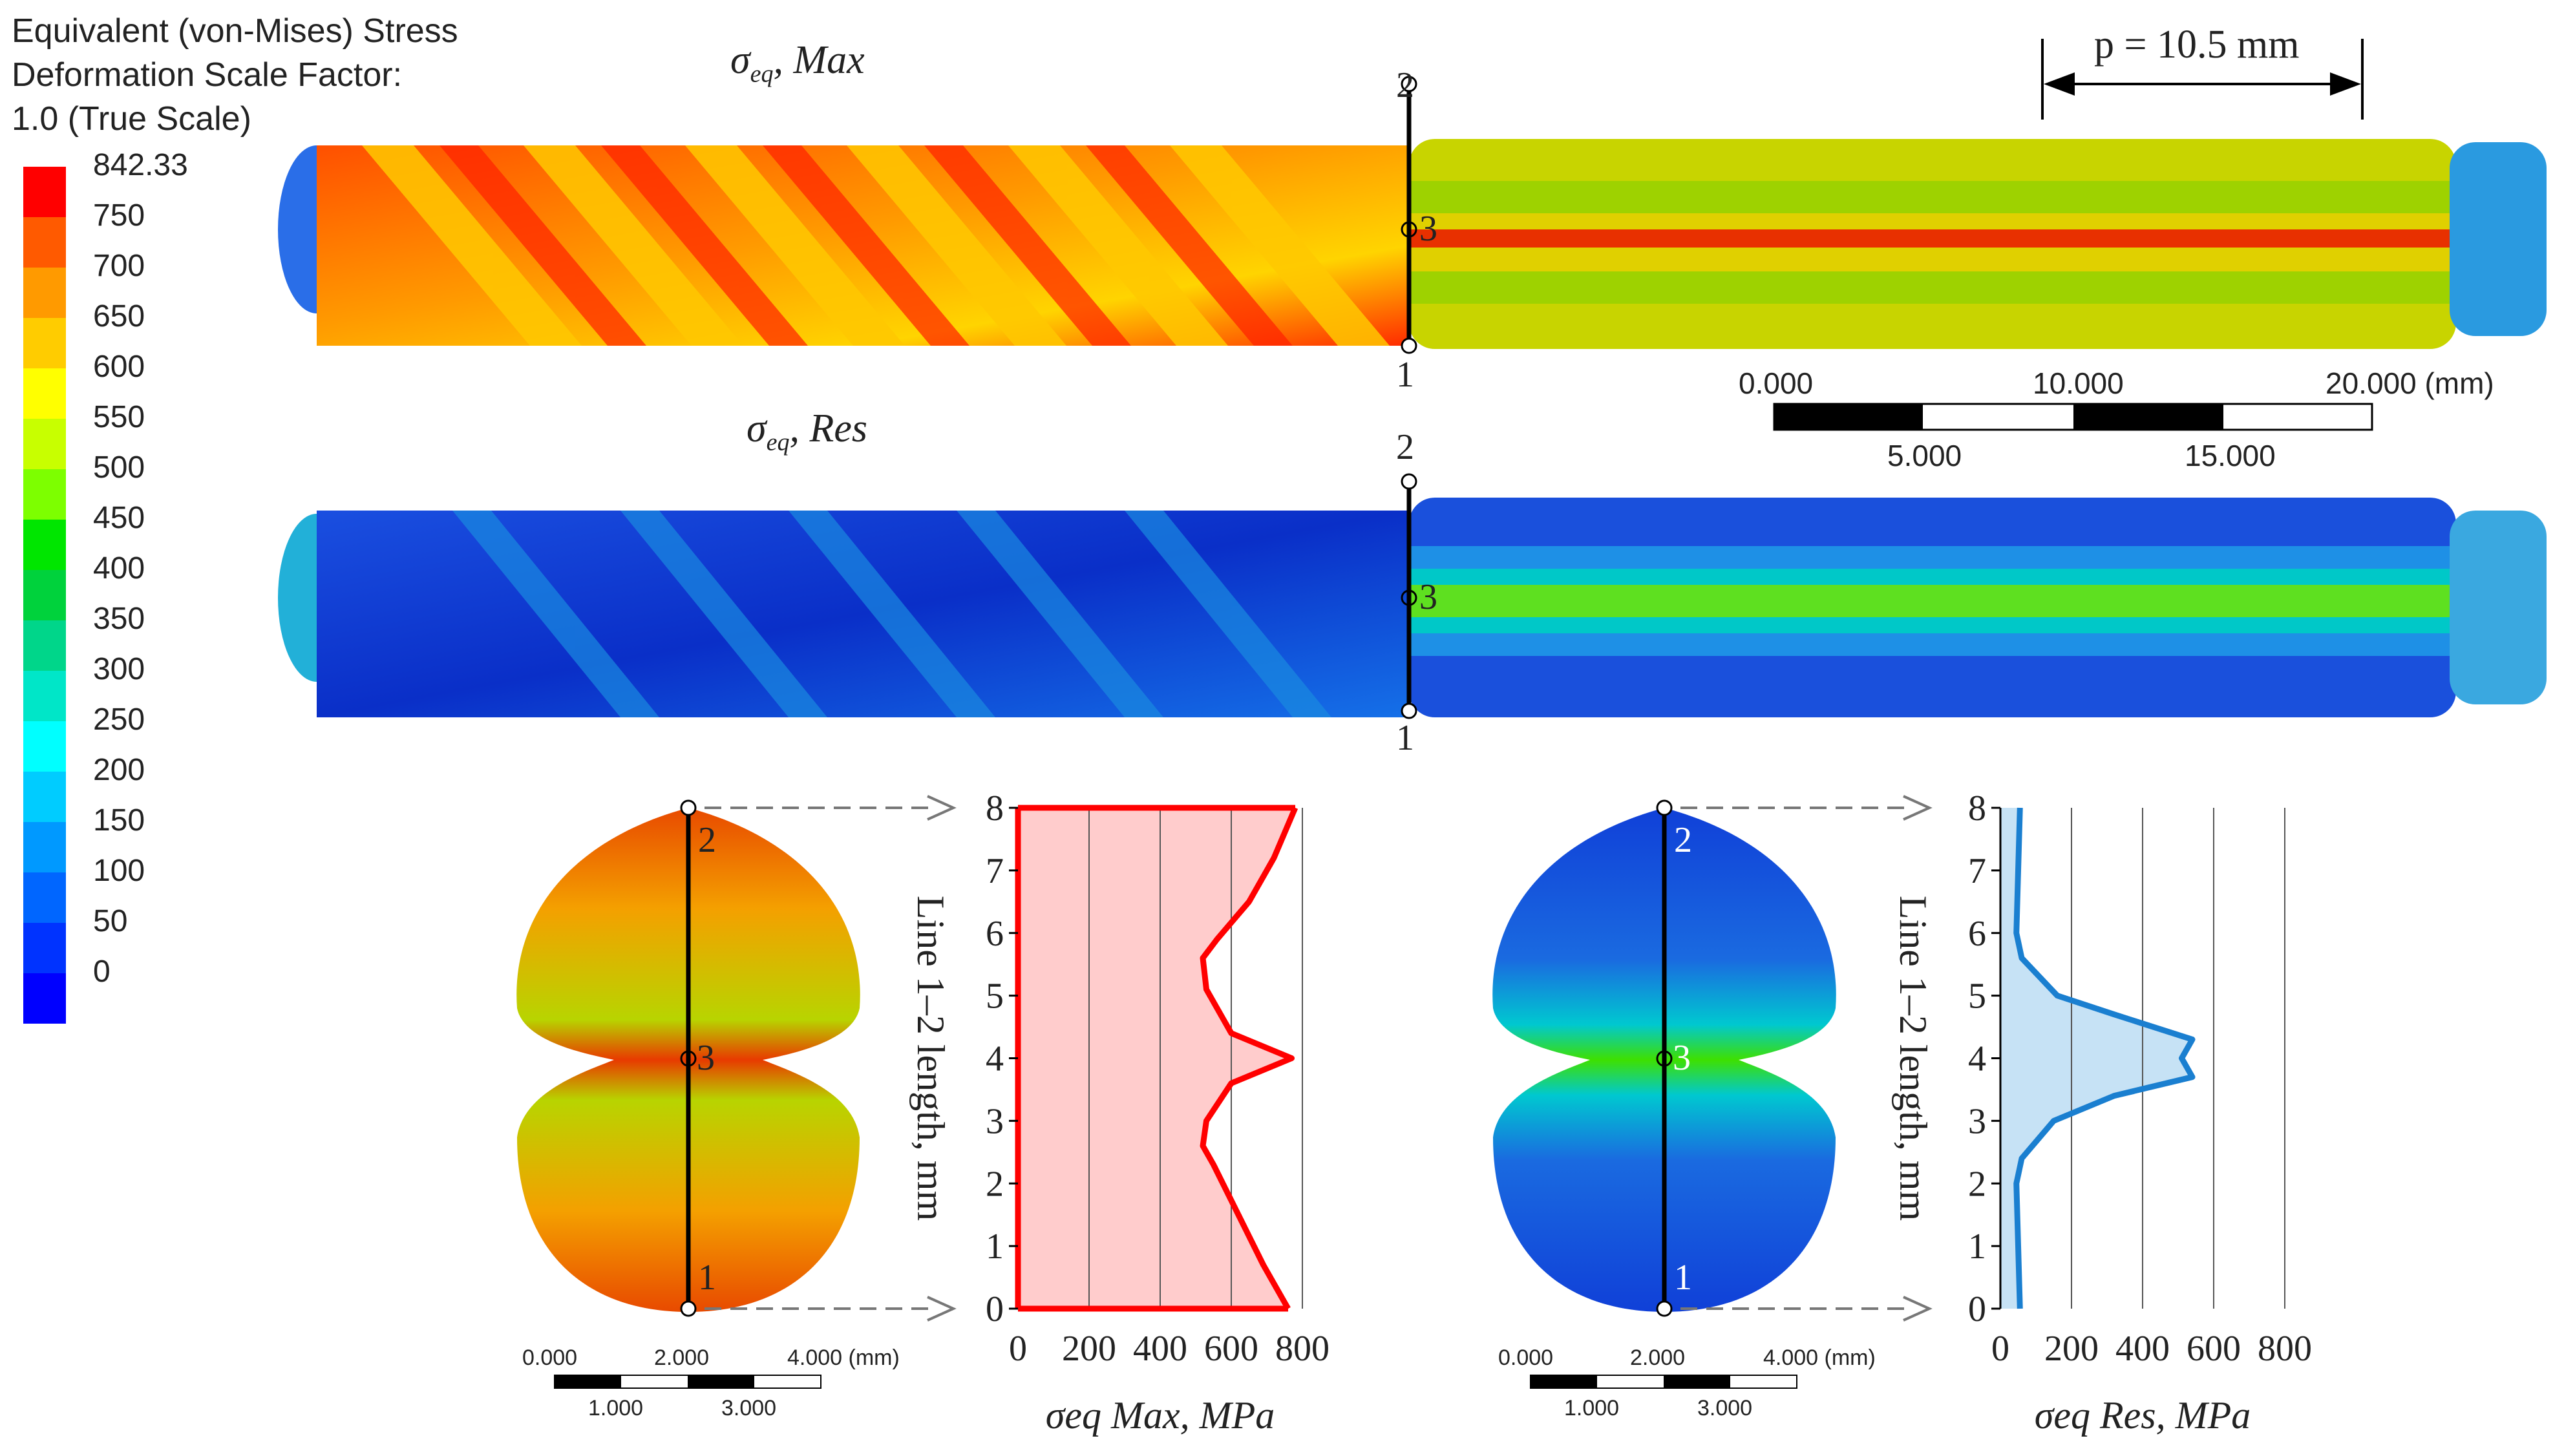 Image resolution: width=2564 pixels, height=1456 pixels. I want to click on legend-label: 550, so click(119, 417).